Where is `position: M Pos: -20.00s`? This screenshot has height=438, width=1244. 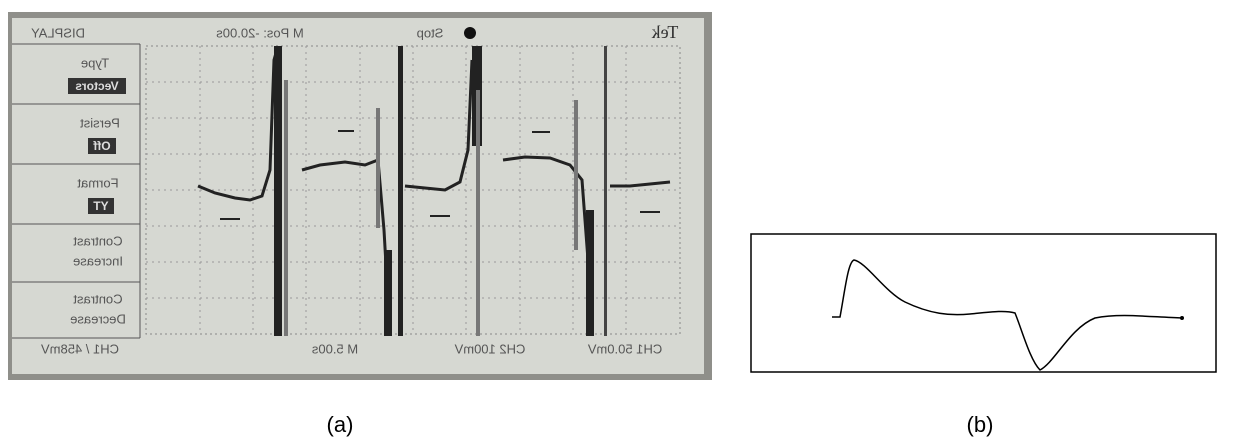 position: M Pos: -20.00s is located at coordinates (260, 32).